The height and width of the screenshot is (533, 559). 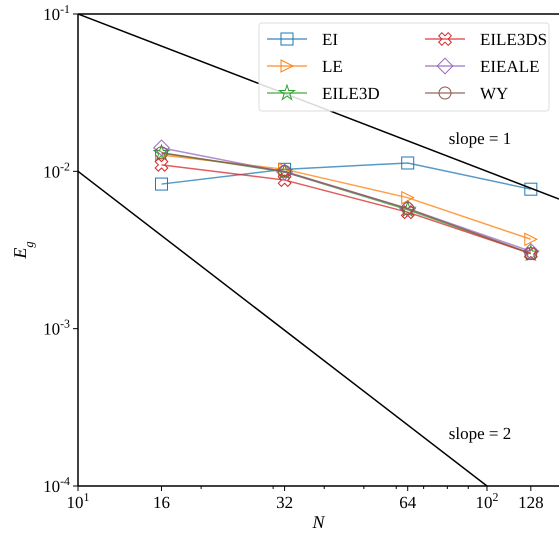 I want to click on legend-label: EI, so click(x=330, y=39).